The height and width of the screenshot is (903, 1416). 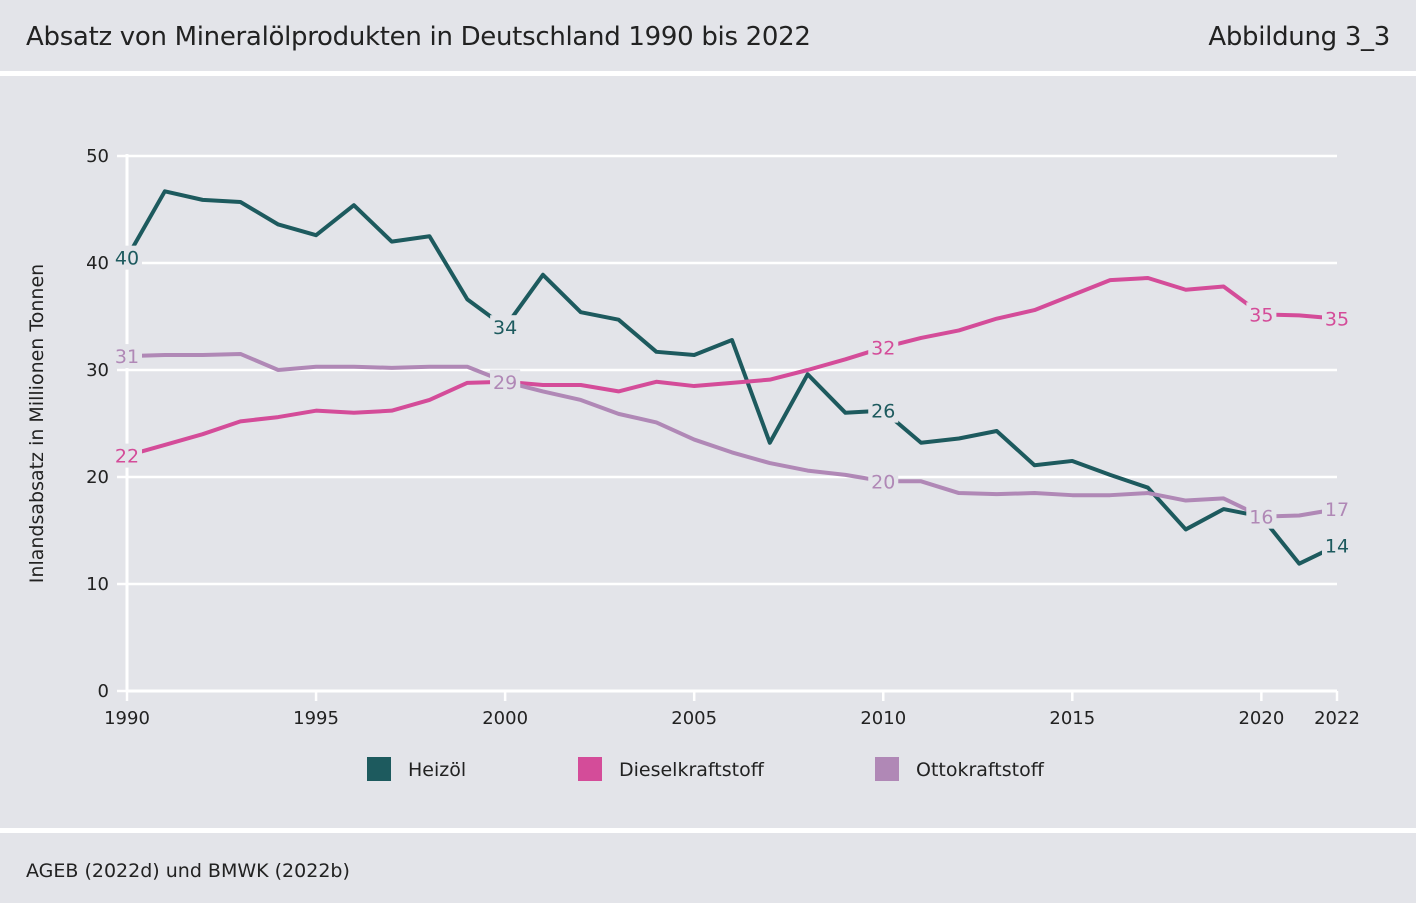 I want to click on legend-label: Heizöl, so click(x=437, y=770).